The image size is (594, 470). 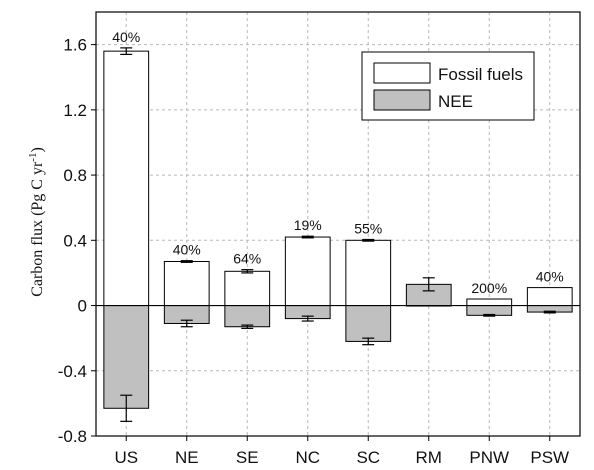 I want to click on x-tick-label-pnw: PNW, so click(x=489, y=457).